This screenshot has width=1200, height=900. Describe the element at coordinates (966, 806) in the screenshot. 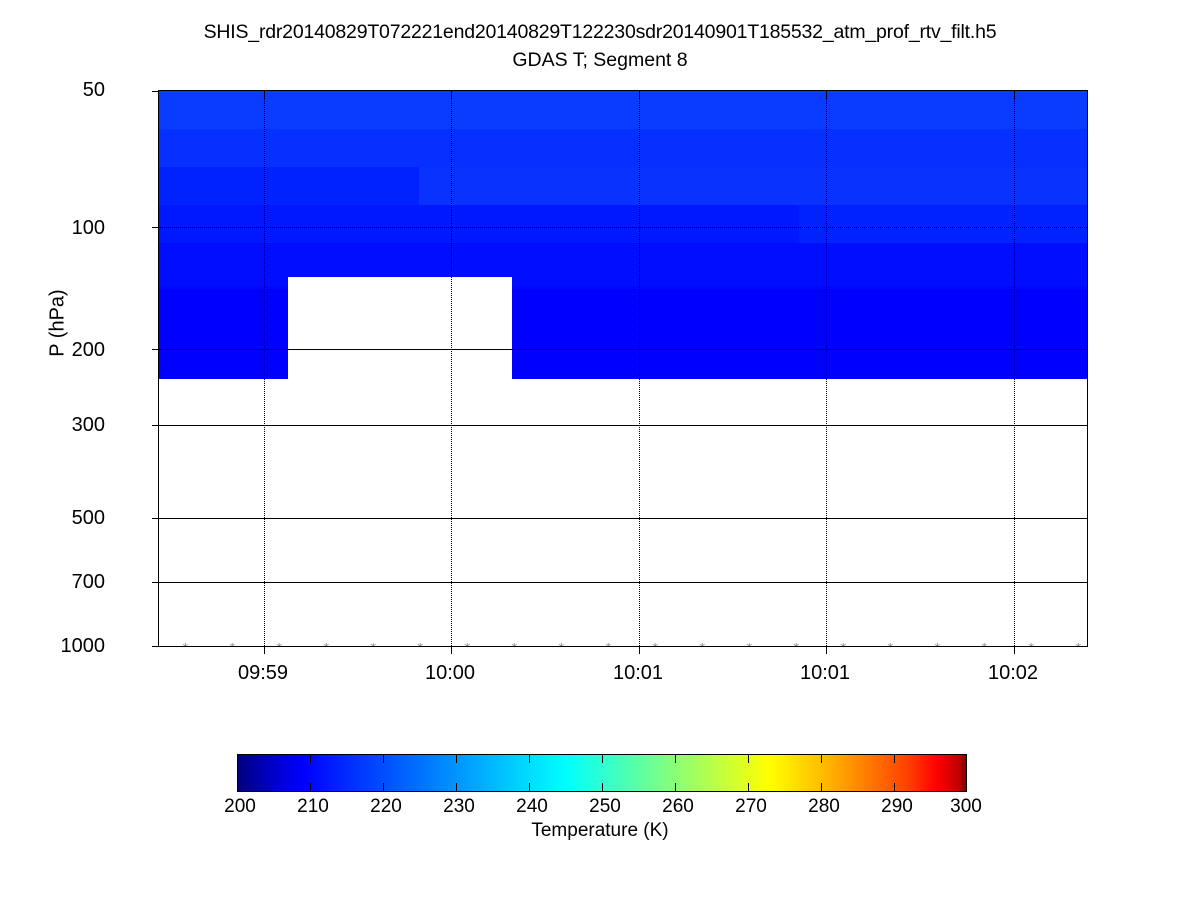

I see `colorbar-tick-label-300: 300` at that location.